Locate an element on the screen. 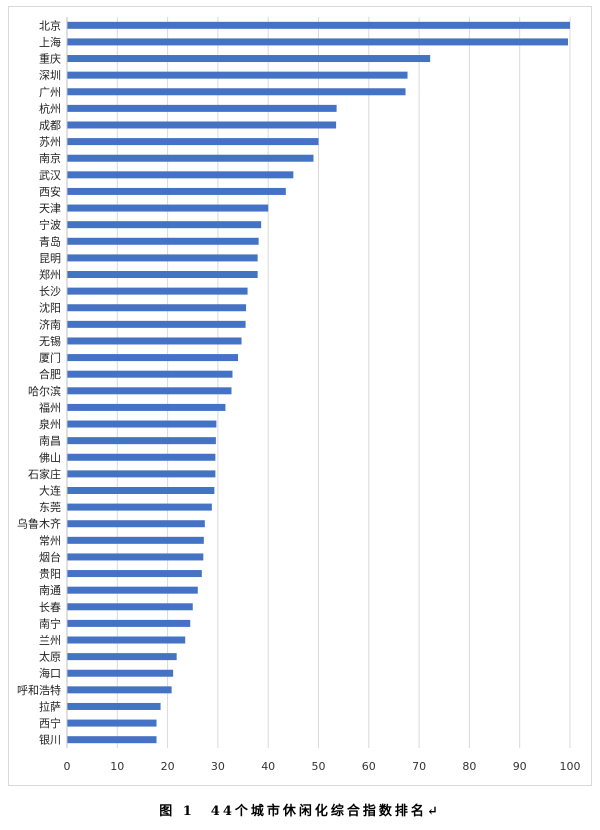 The image size is (600, 830). category-label-26: 佛山 is located at coordinates (50, 457).